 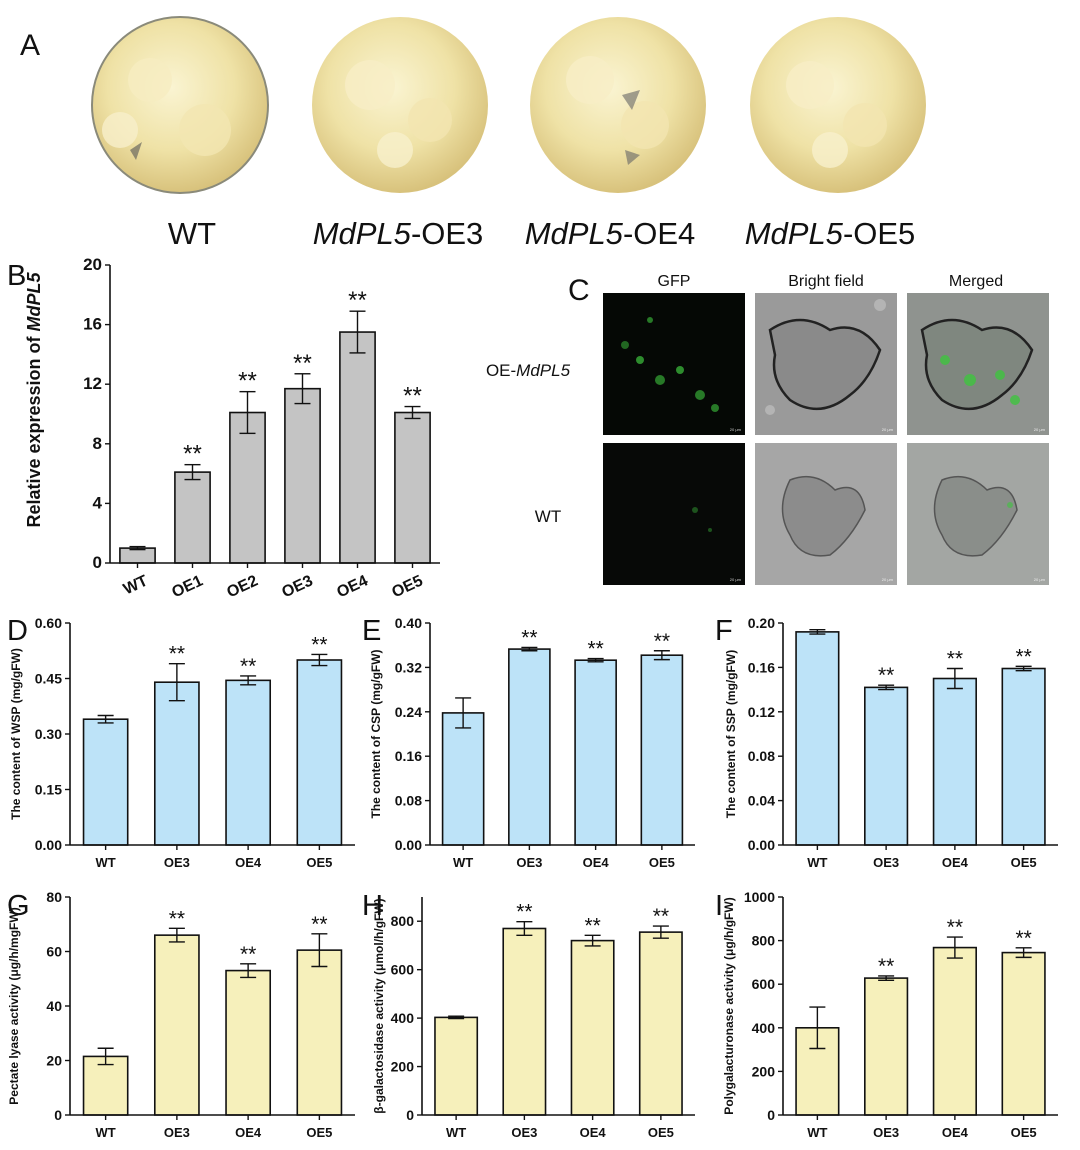 I want to click on column-label-merged: Merged, so click(x=976, y=281).